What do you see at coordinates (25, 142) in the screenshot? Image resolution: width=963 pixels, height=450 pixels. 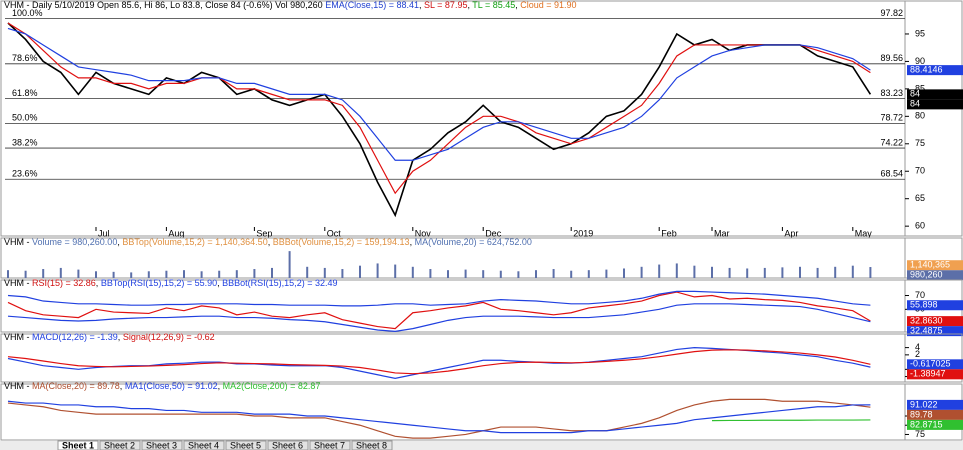 I see `fib-percent: 38.2%` at bounding box center [25, 142].